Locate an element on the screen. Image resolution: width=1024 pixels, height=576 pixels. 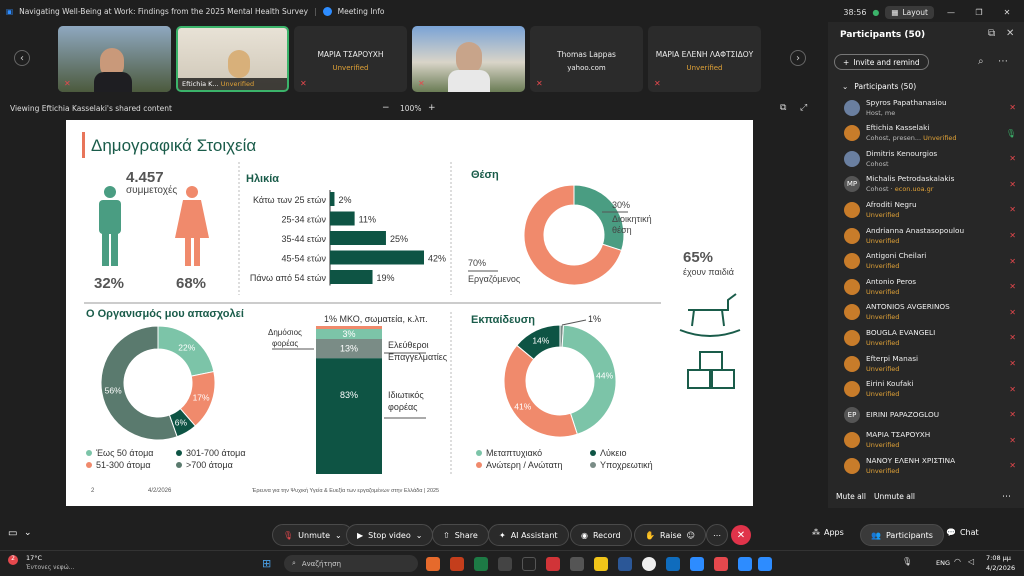
file-explorer-icon is located at coordinates (601, 564).